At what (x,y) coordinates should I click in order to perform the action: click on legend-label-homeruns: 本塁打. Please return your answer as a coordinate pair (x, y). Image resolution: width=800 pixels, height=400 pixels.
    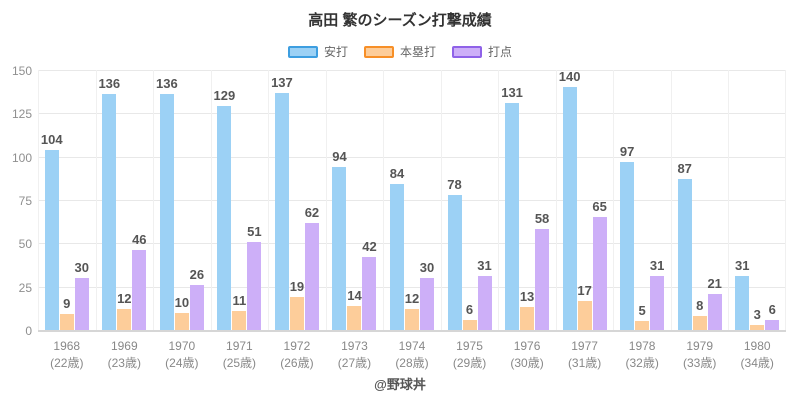
    Looking at the image, I should click on (417, 52).